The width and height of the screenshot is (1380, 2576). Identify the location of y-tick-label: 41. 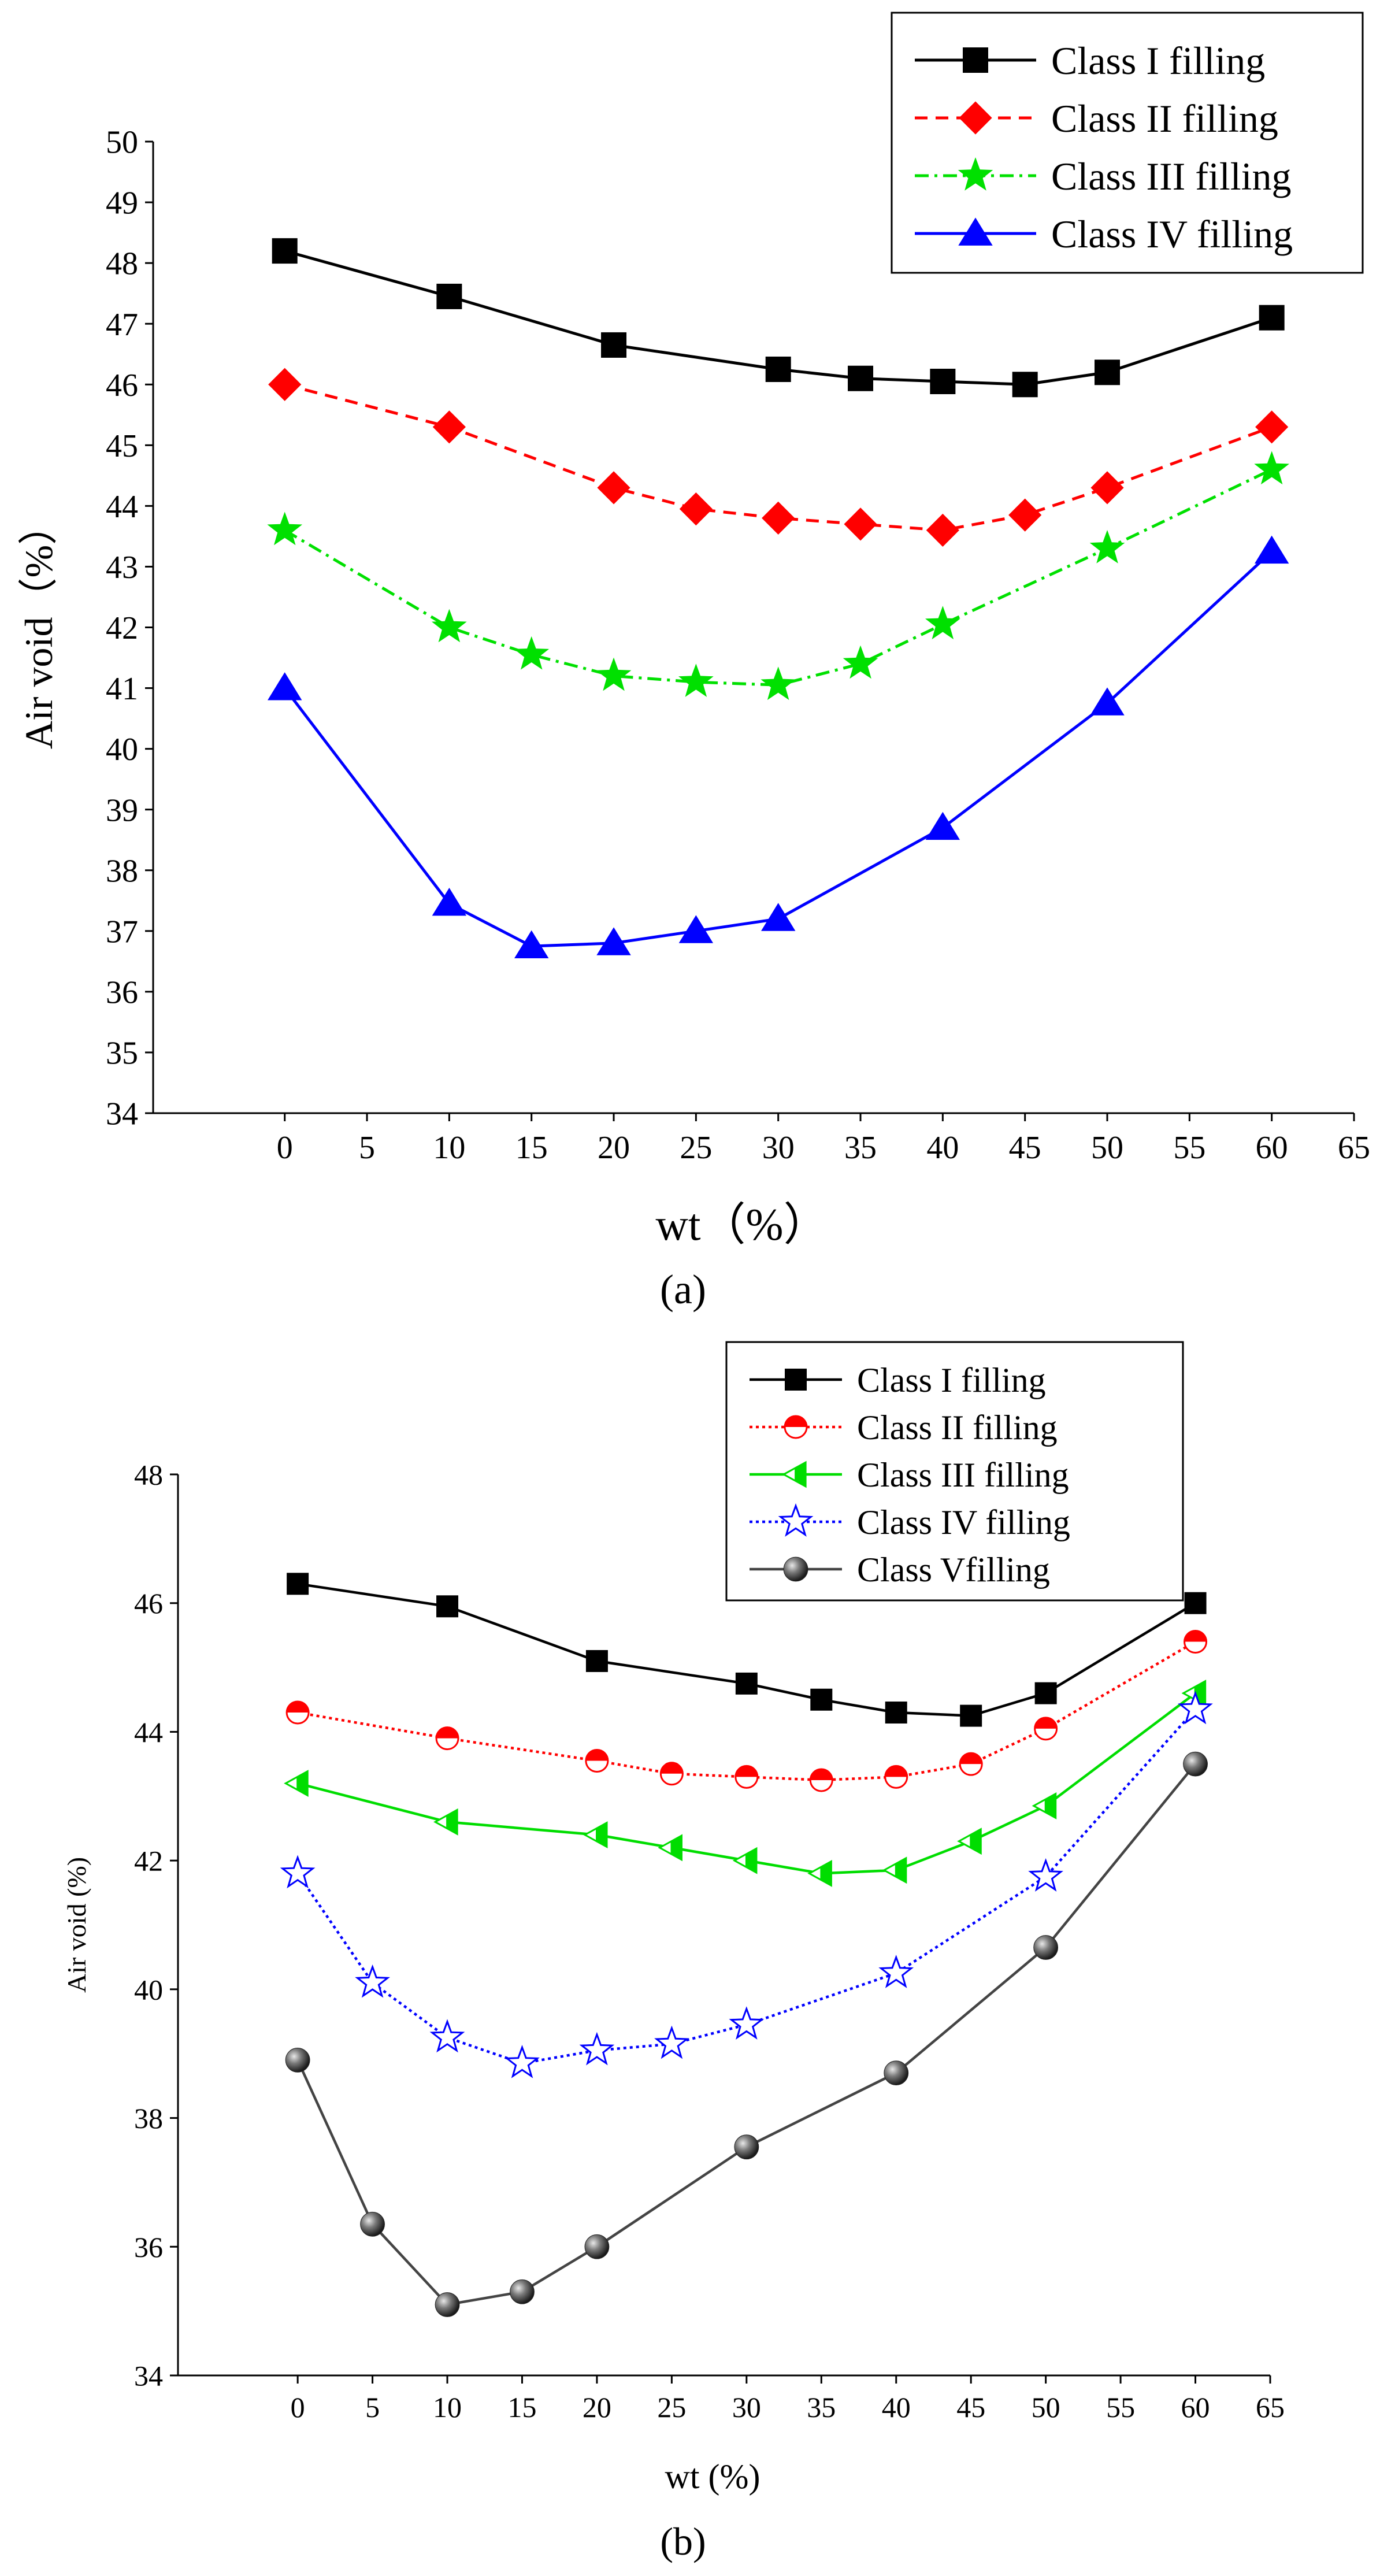
(122, 689).